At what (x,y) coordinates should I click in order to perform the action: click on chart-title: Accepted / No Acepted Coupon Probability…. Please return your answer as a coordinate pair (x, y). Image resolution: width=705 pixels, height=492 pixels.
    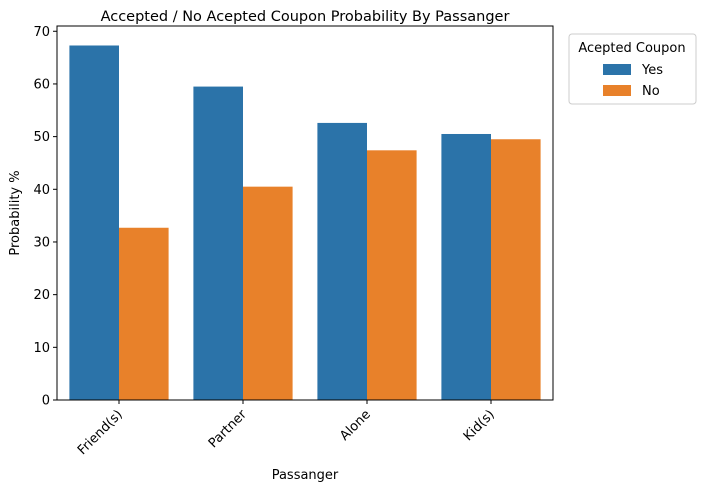
    Looking at the image, I should click on (305, 17).